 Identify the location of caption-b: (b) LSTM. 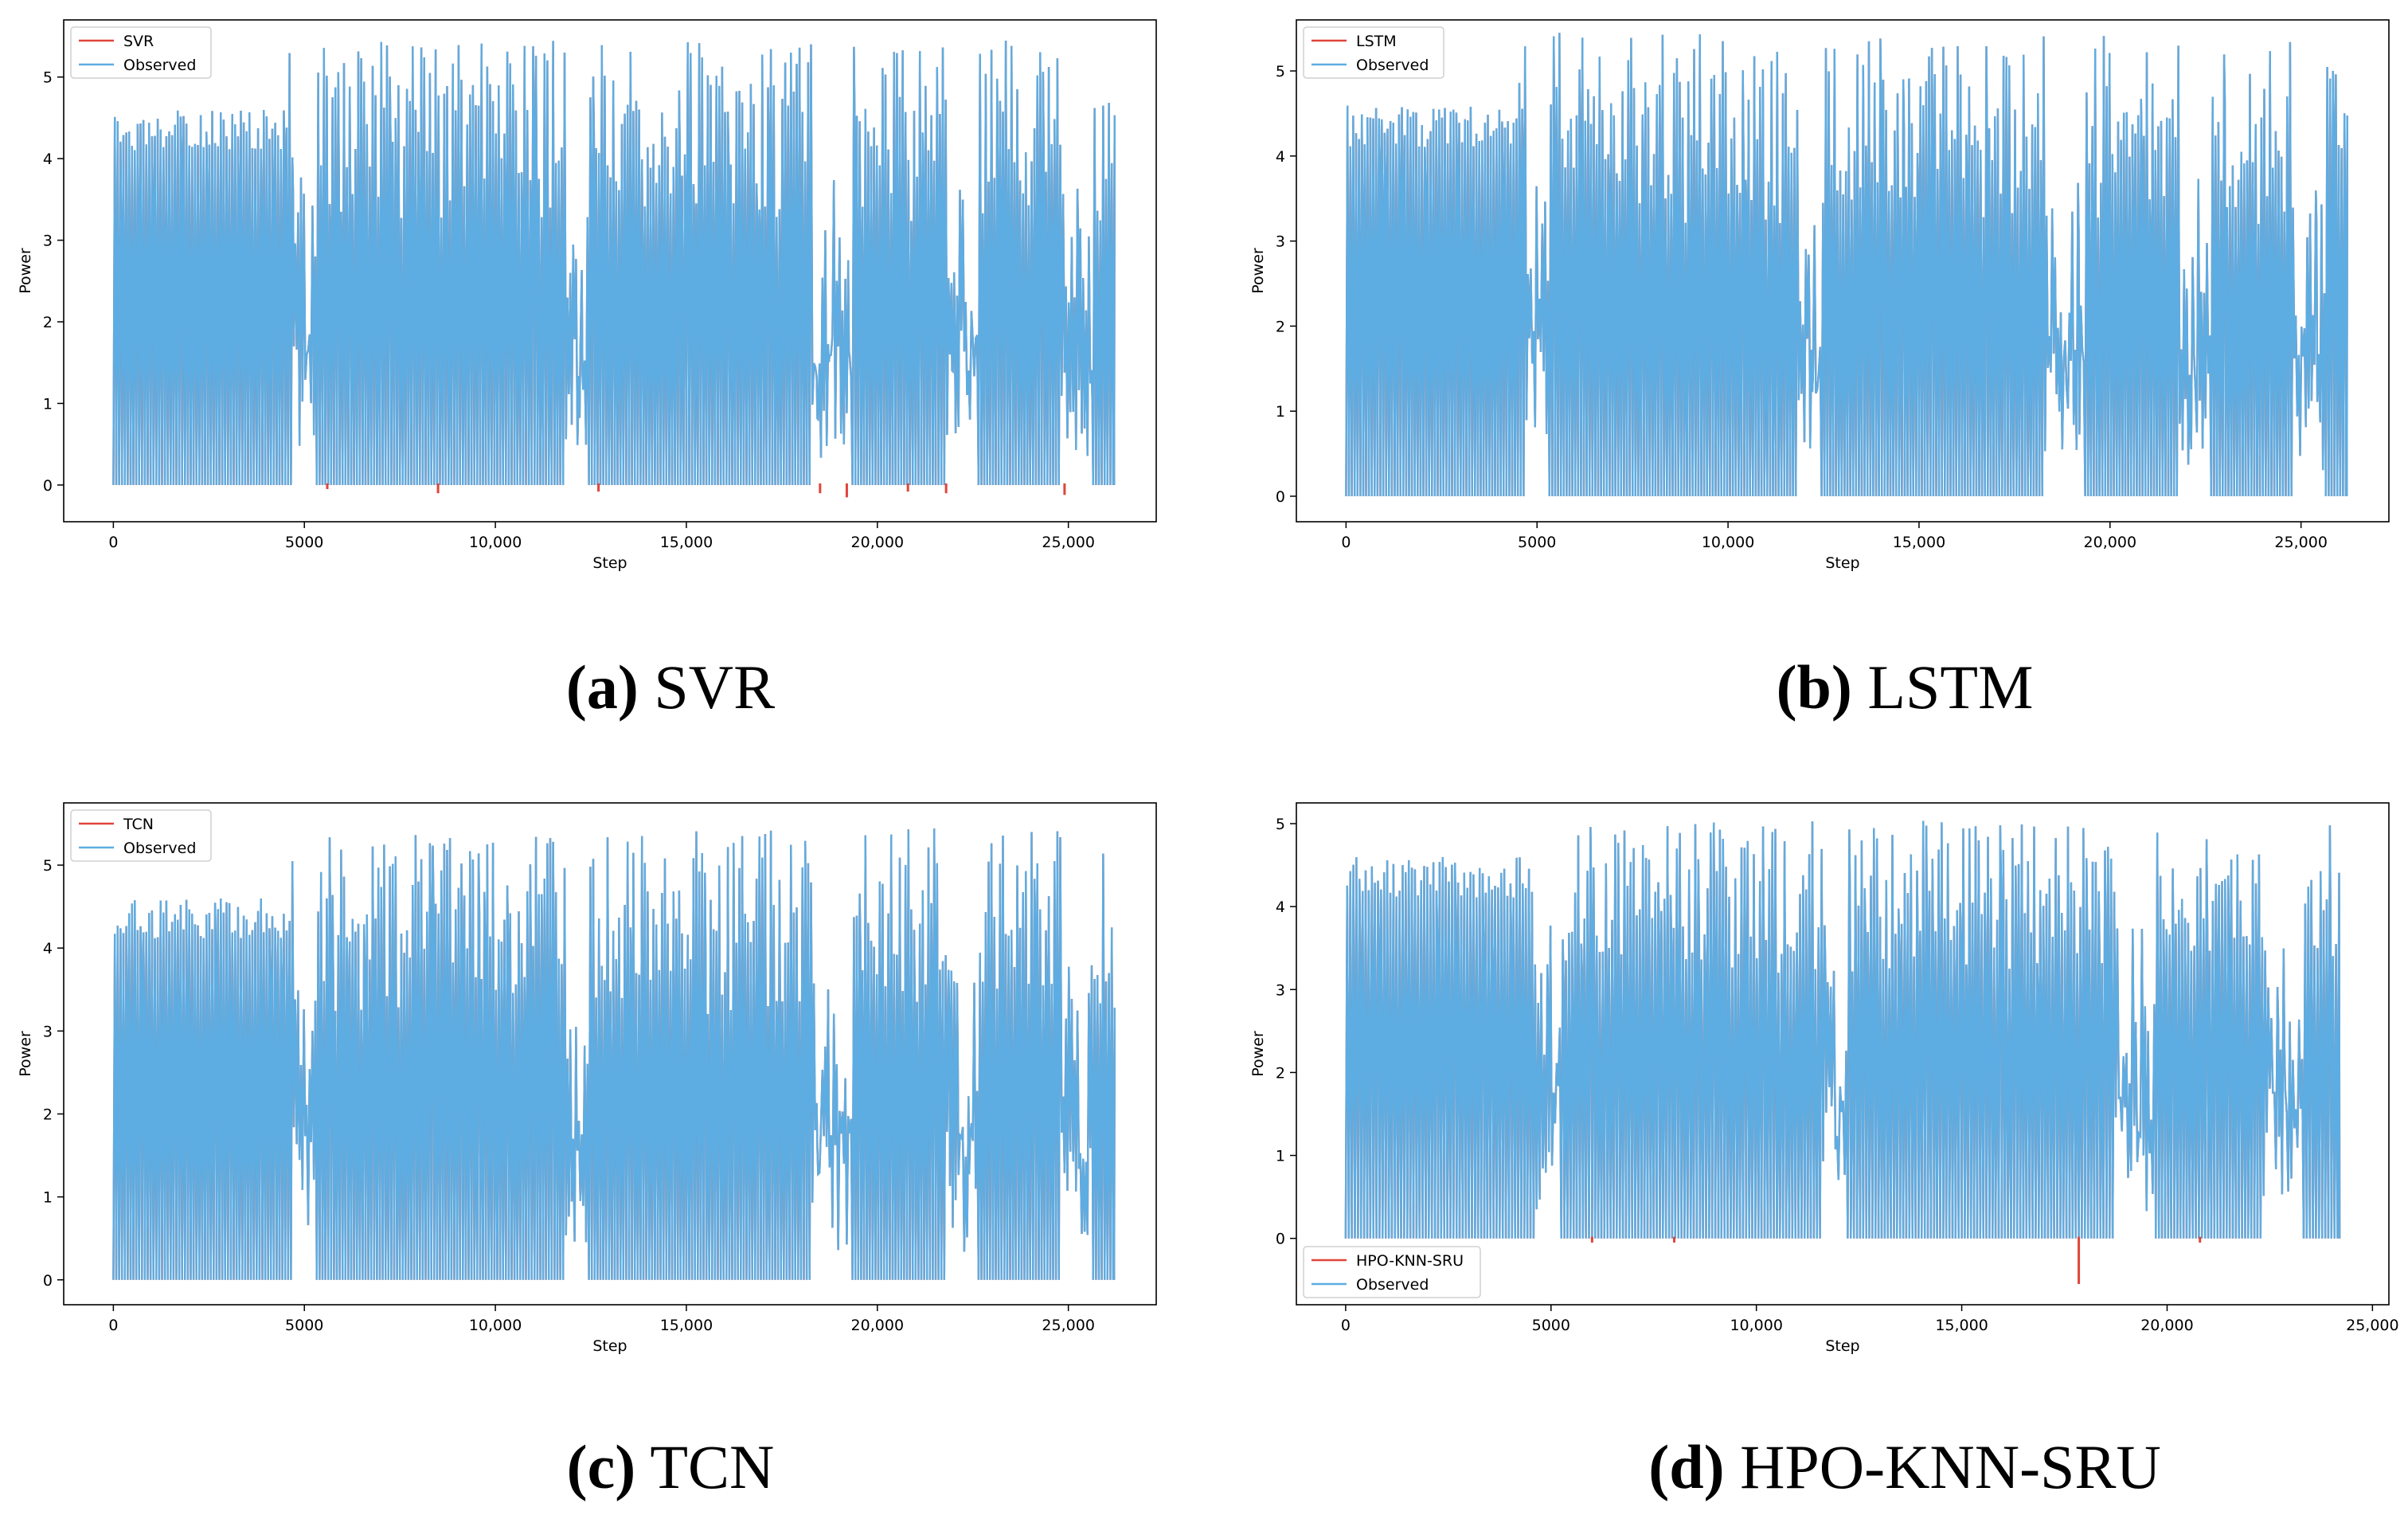
(1905, 687).